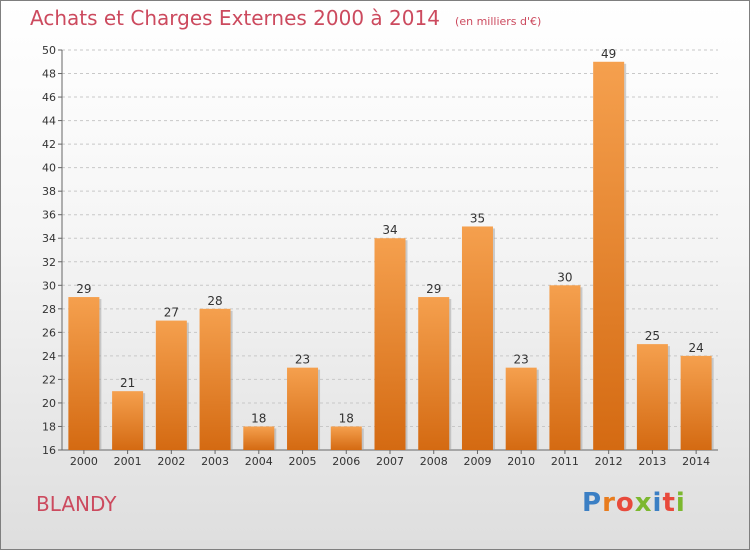 The image size is (750, 550). Describe the element at coordinates (498, 21) in the screenshot. I see `chart-subtitle: (en milliers d'€)` at that location.